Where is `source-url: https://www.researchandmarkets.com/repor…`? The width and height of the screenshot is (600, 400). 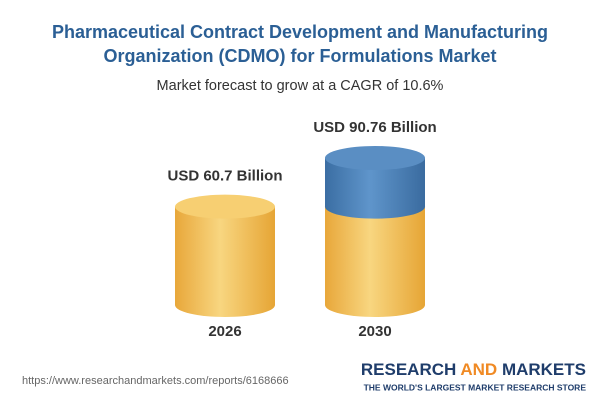
source-url: https://www.researchandmarkets.com/repor… is located at coordinates (155, 381).